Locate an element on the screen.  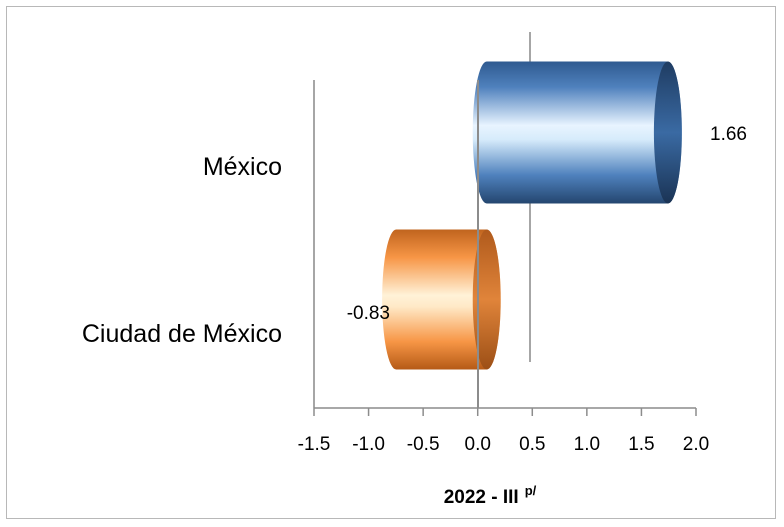
x-tick-label: 2.0 is located at coordinates (696, 444).